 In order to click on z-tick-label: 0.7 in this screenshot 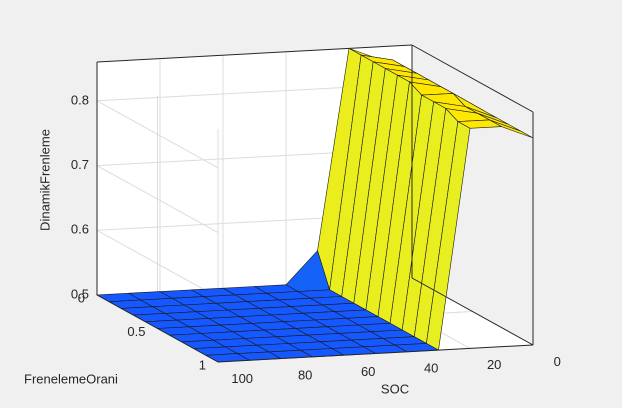, I will do `click(80, 164)`.